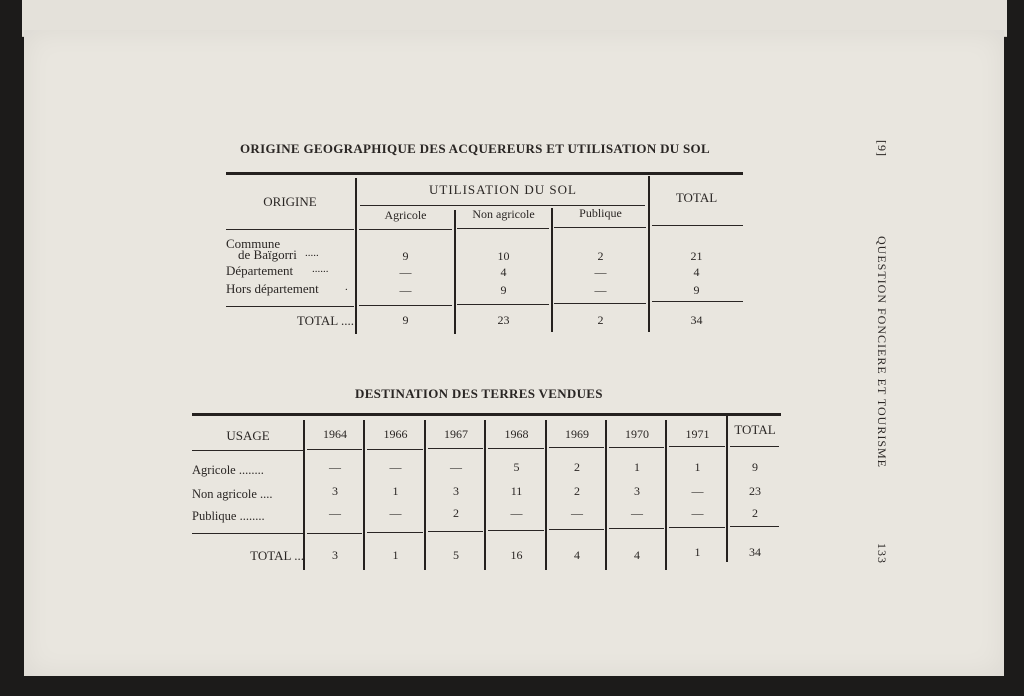 The height and width of the screenshot is (696, 1024). What do you see at coordinates (577, 434) in the screenshot?
I see `year-header: 1969` at bounding box center [577, 434].